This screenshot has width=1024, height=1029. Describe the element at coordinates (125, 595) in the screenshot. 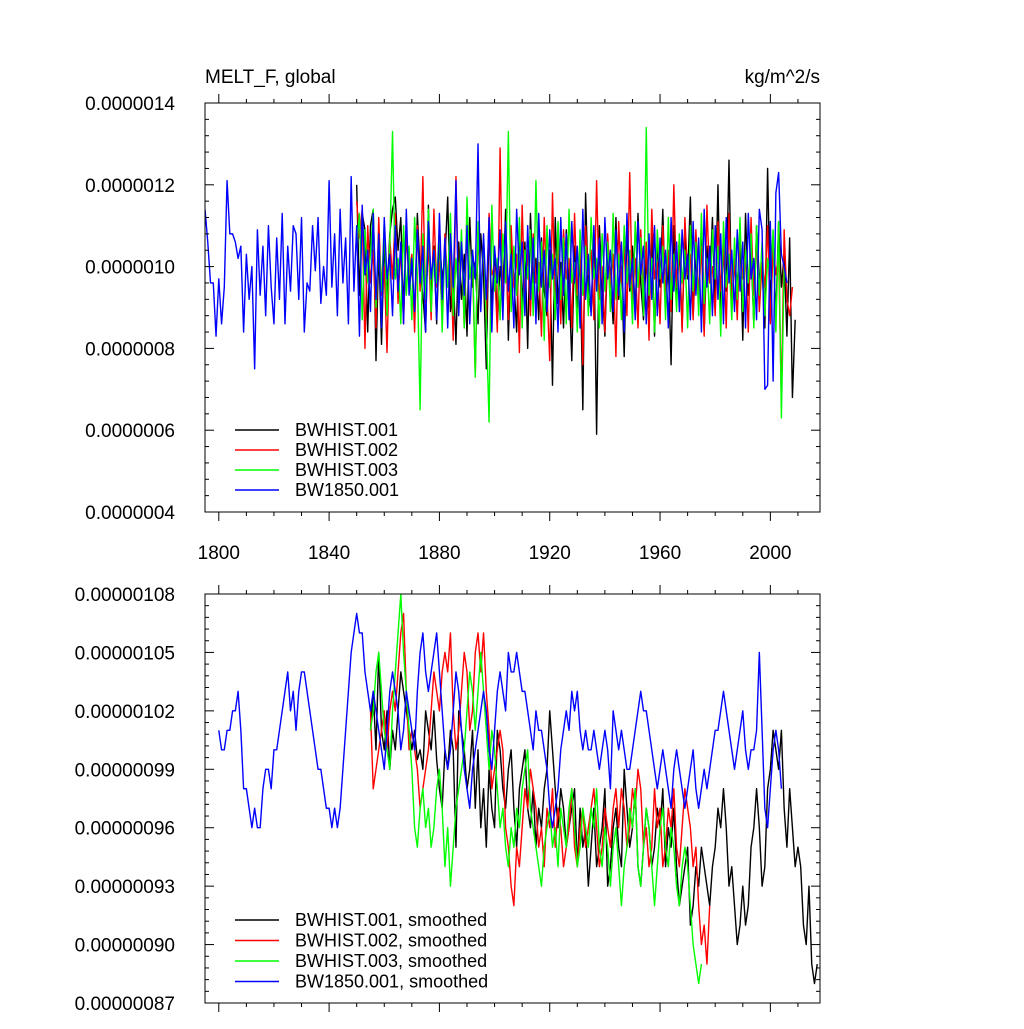

I see `y-tick-label: 0.00000108` at that location.